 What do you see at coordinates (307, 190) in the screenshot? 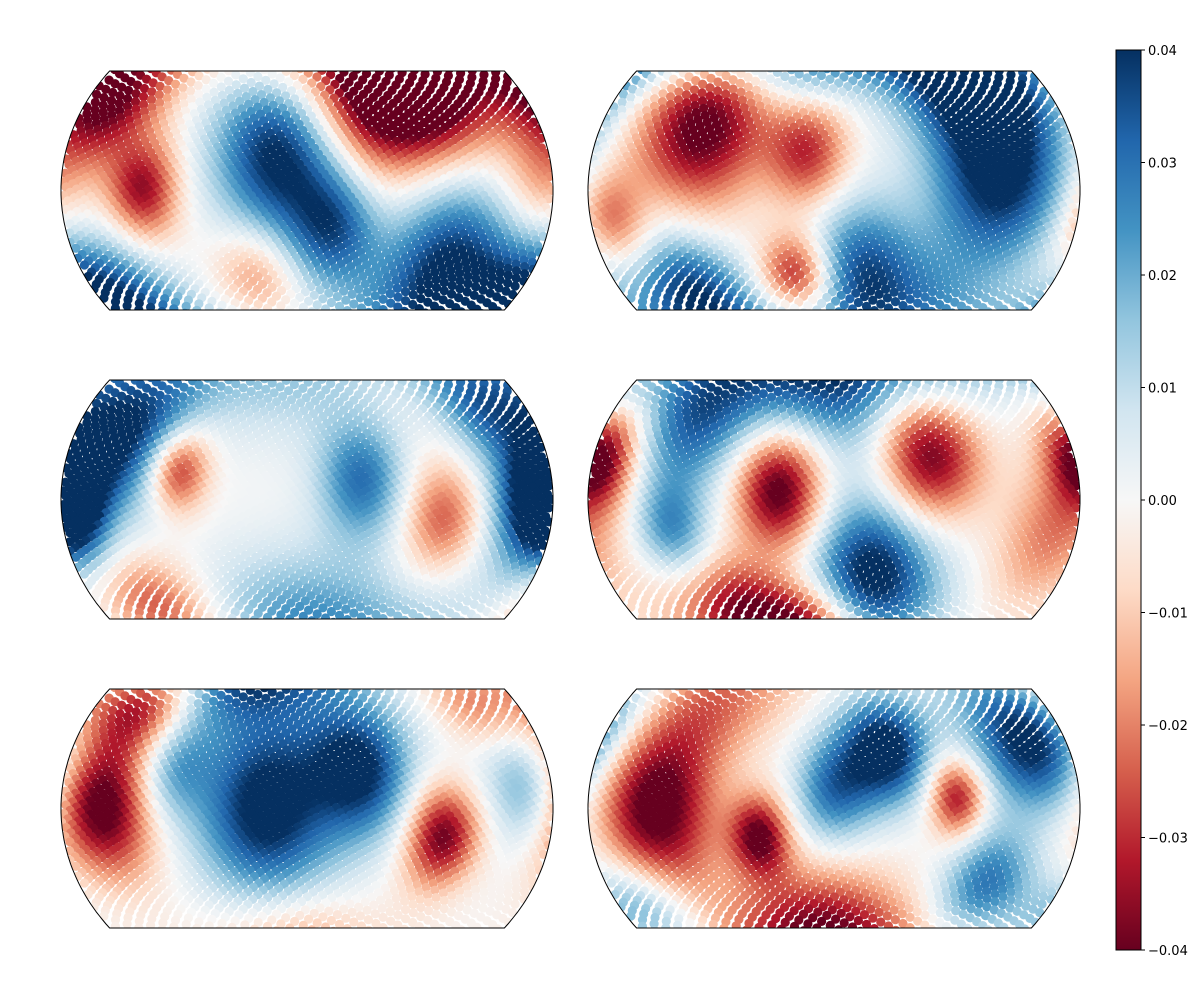
I see `map-outline` at bounding box center [307, 190].